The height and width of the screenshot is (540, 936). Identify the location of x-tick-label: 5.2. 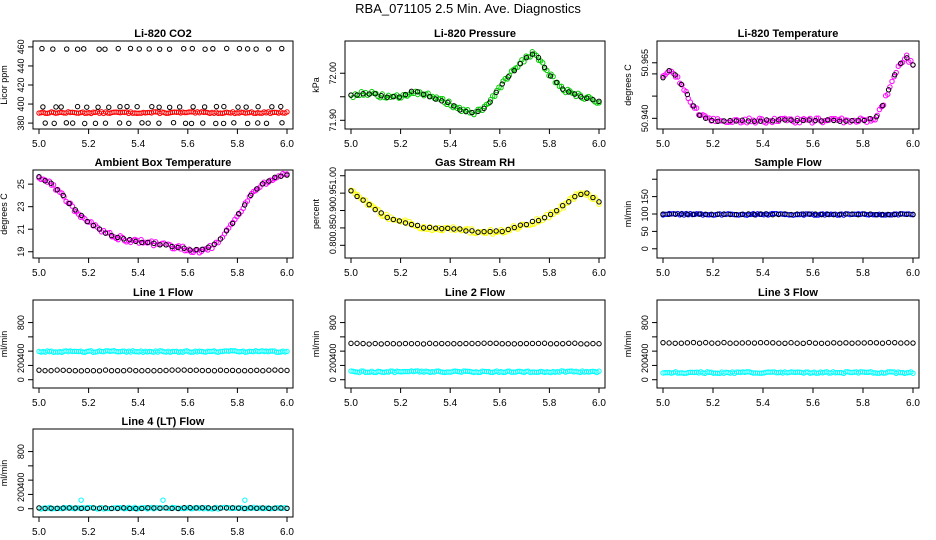
(89, 273).